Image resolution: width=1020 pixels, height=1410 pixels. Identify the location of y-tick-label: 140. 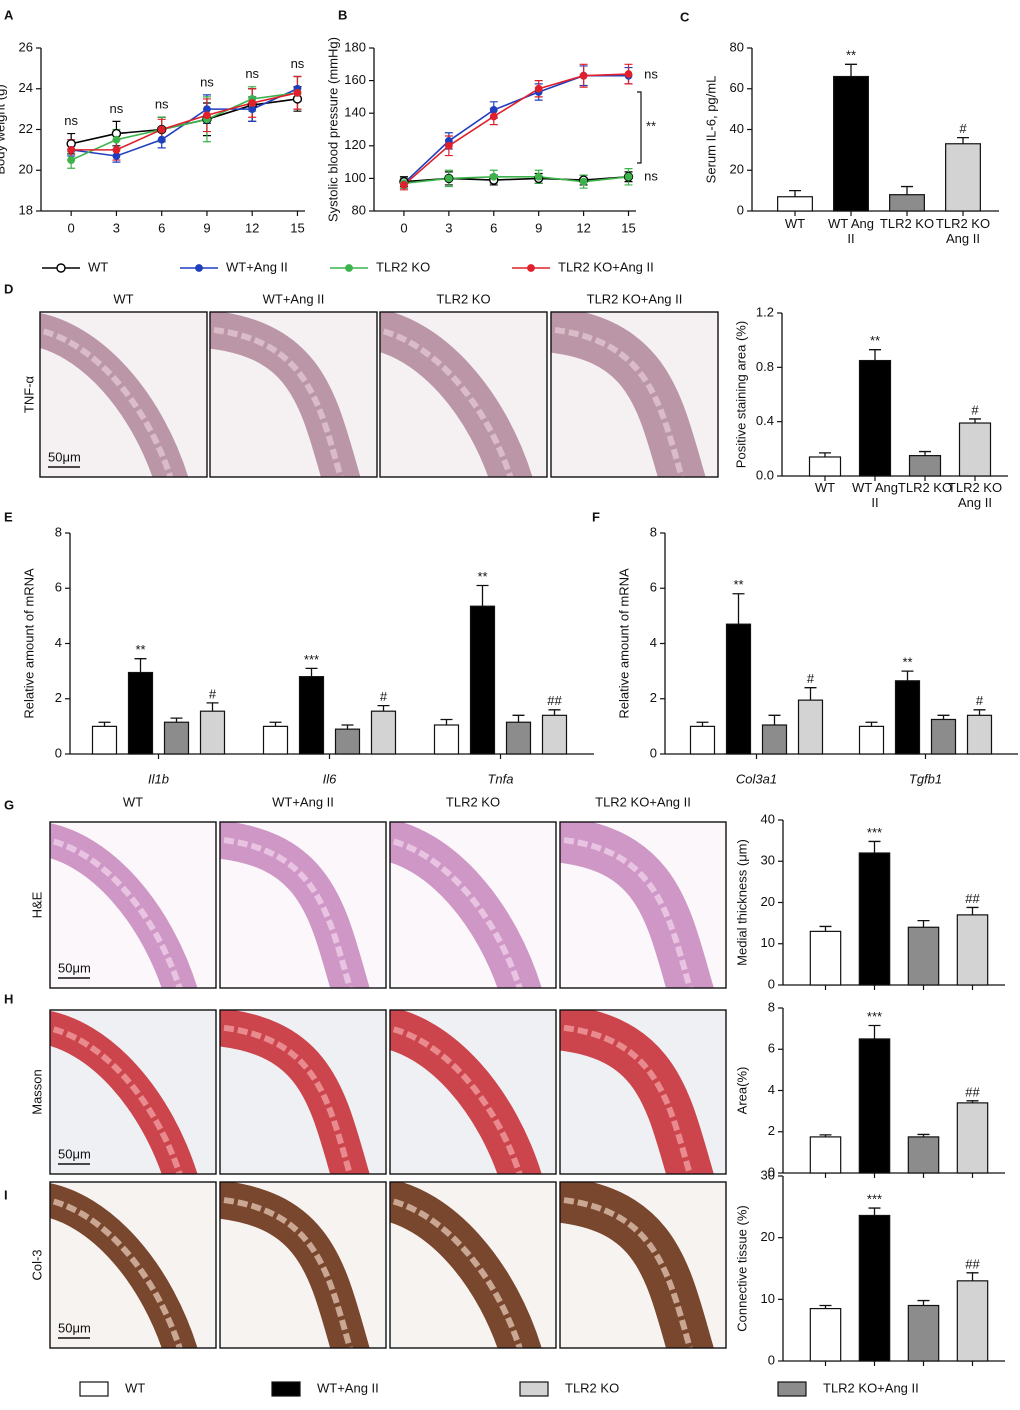
(355, 112).